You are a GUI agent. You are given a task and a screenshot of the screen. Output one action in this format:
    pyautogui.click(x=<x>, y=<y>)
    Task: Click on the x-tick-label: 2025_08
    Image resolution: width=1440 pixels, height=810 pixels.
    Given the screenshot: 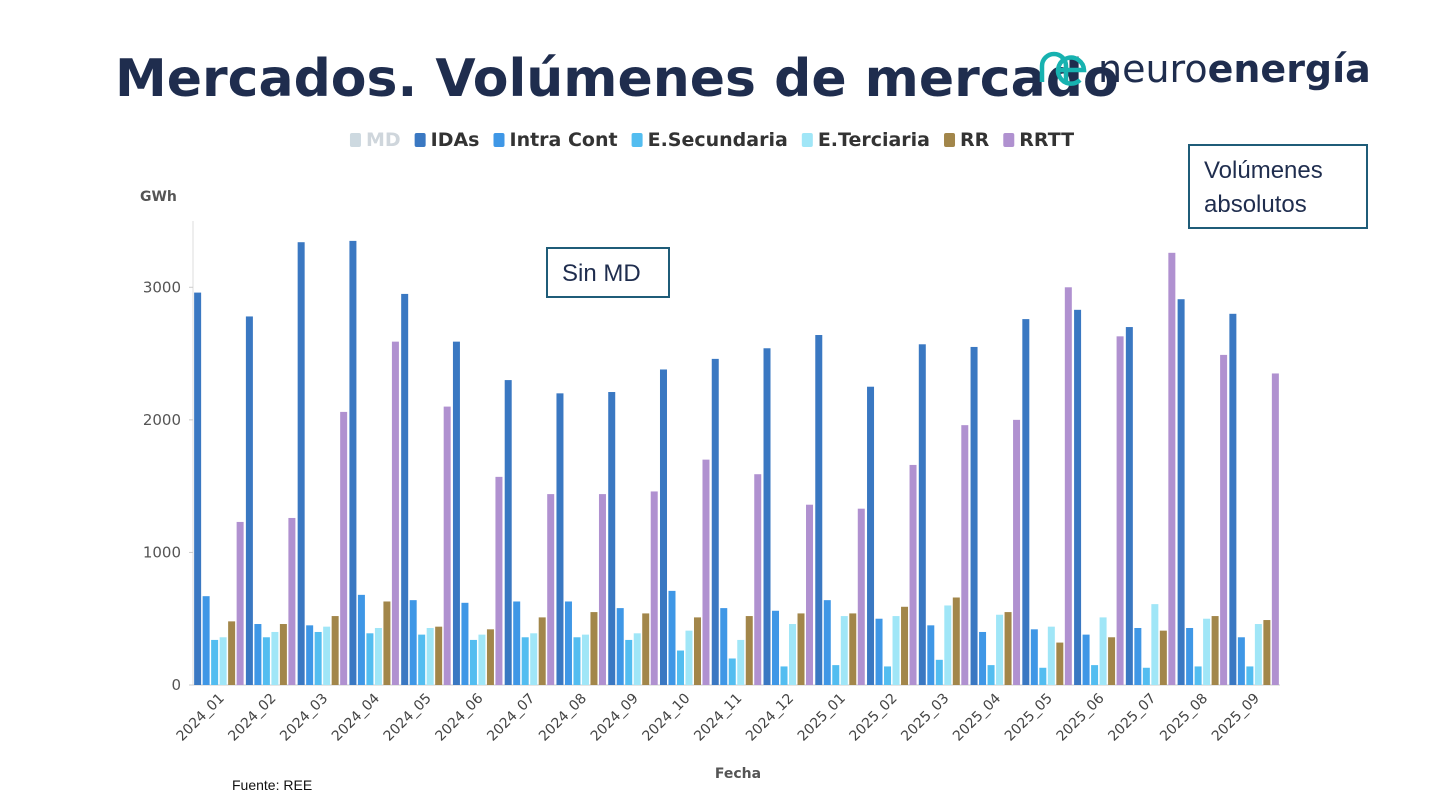 What is the action you would take?
    pyautogui.click(x=1184, y=718)
    